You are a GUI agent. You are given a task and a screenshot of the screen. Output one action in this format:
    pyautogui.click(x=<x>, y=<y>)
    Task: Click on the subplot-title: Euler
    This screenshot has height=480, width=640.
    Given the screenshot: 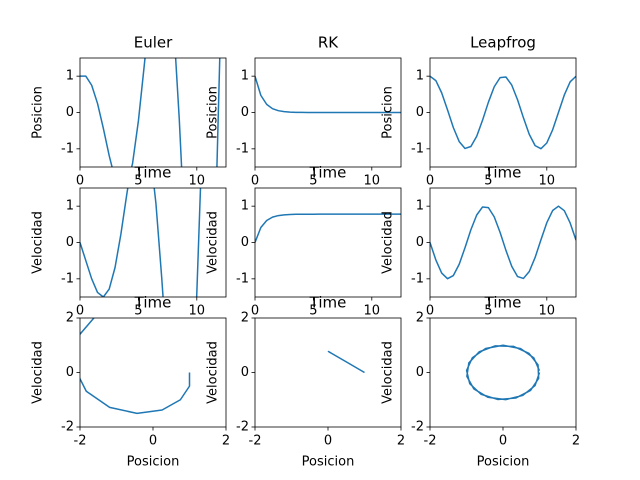 What is the action you would take?
    pyautogui.click(x=153, y=43)
    